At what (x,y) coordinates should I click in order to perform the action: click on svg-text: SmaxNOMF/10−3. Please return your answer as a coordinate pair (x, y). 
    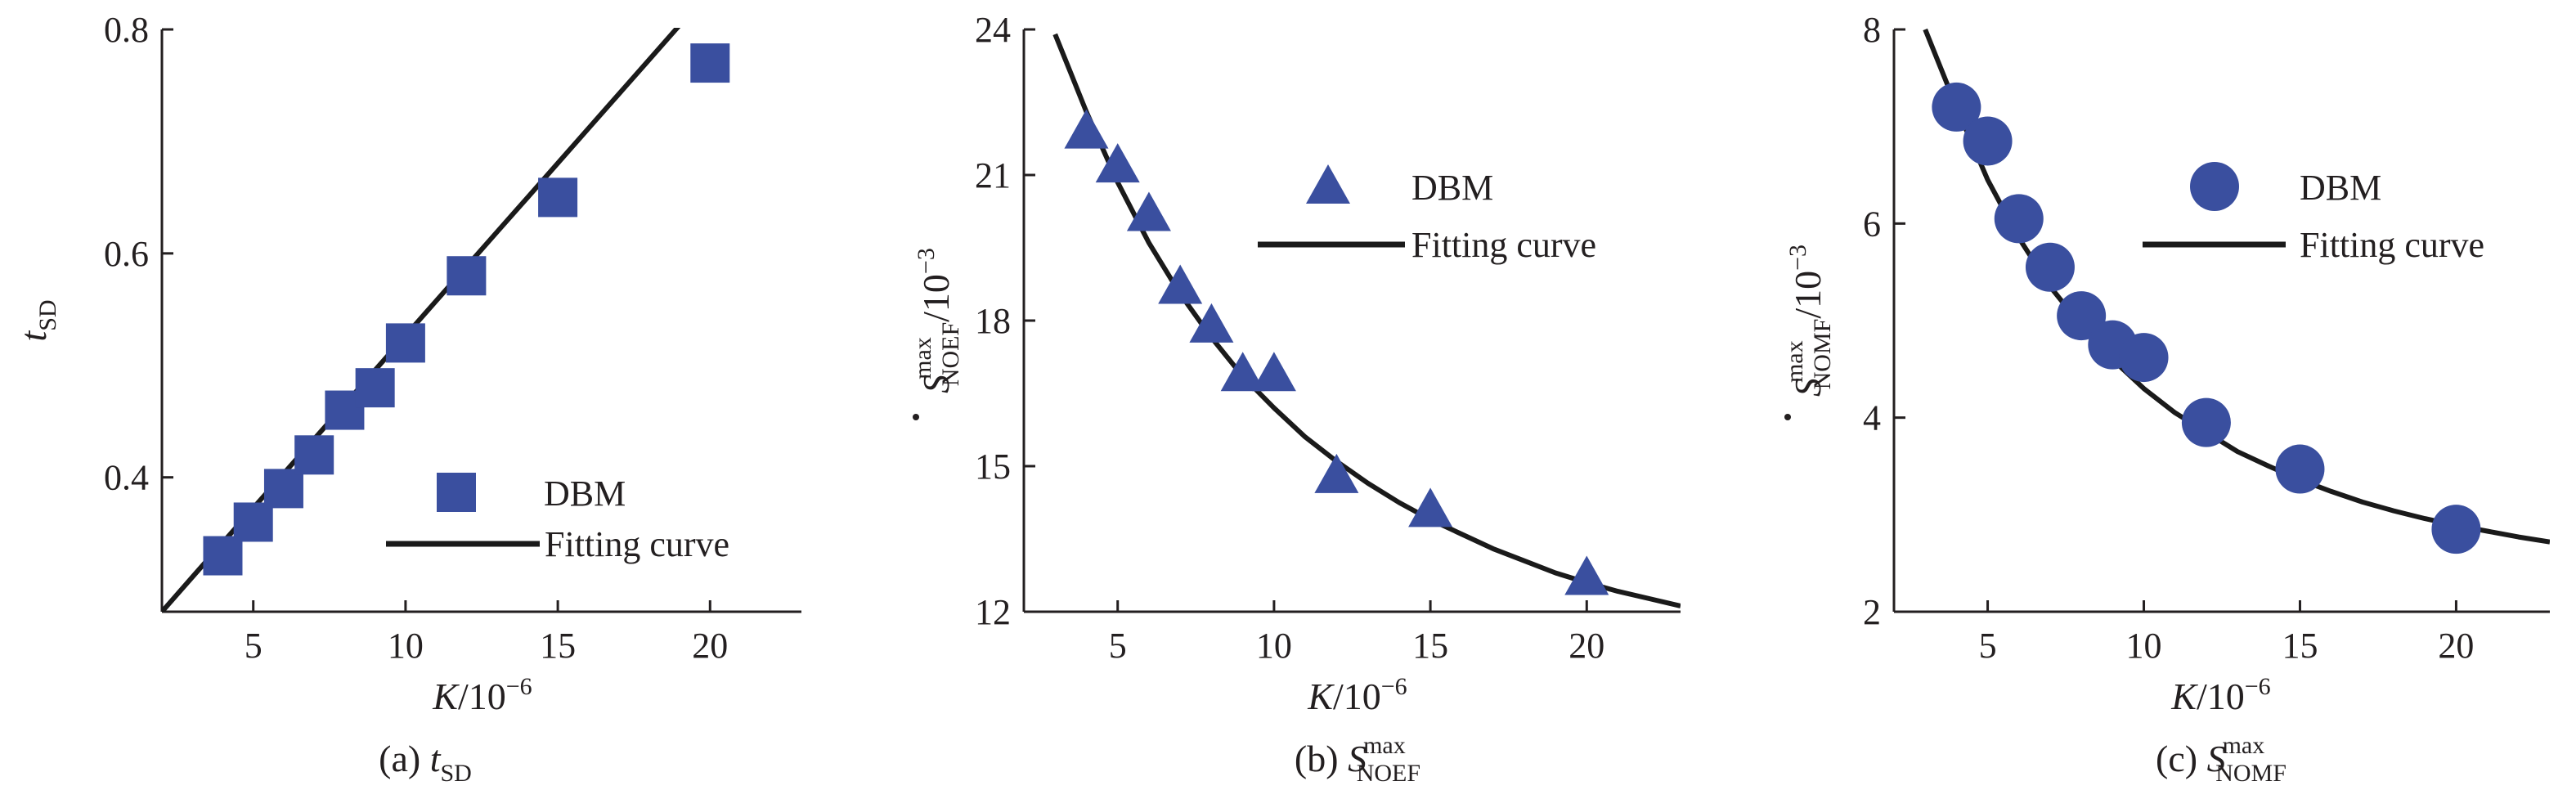
    Looking at the image, I should click on (1808, 321).